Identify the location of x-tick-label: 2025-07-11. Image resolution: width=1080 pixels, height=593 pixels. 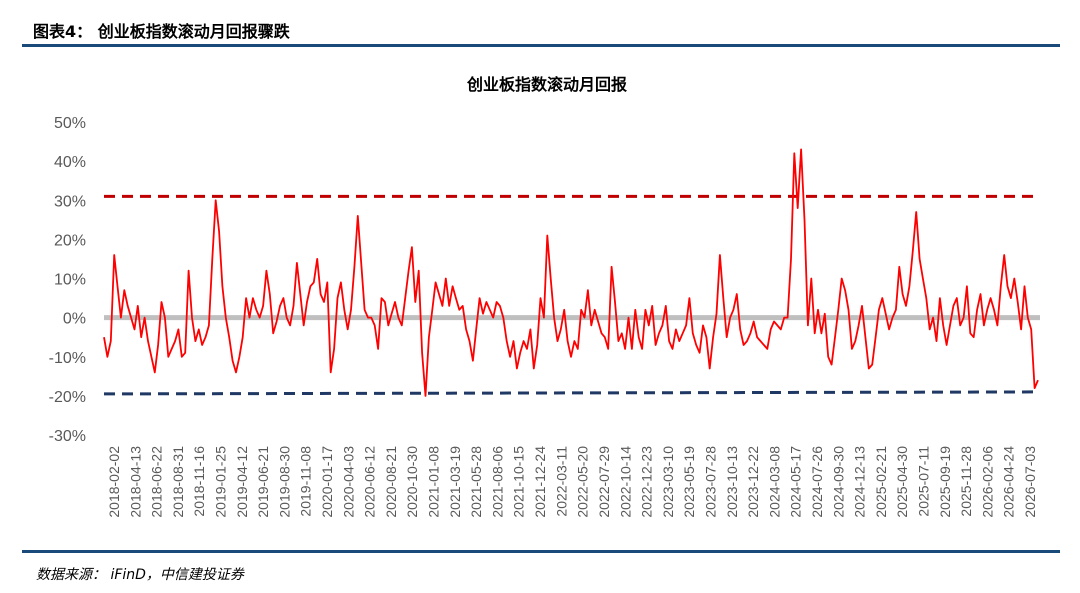
(923, 481).